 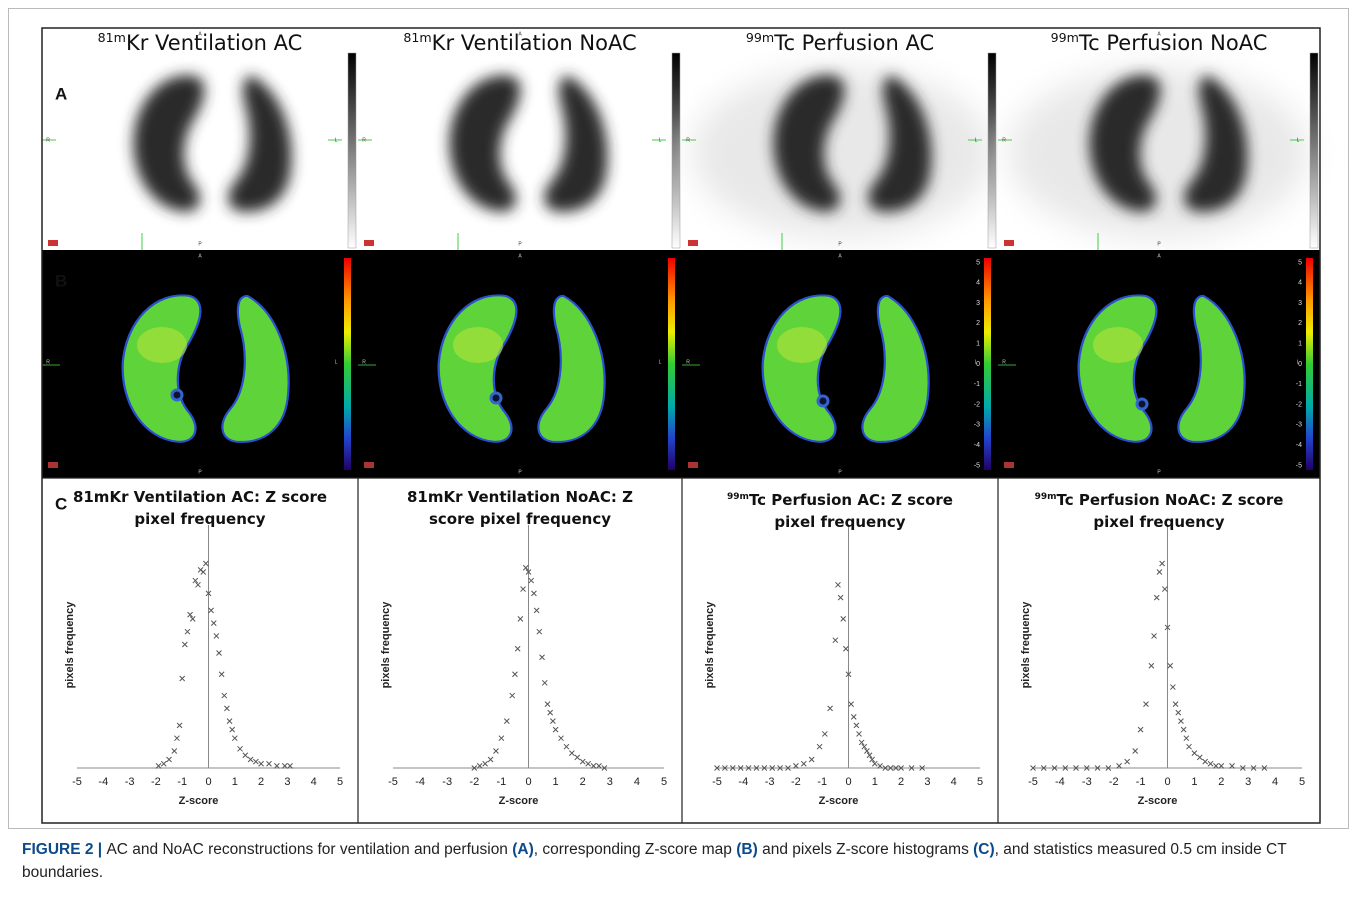 What do you see at coordinates (1026, 645) in the screenshot?
I see `y-axis-label: pixels frequency` at bounding box center [1026, 645].